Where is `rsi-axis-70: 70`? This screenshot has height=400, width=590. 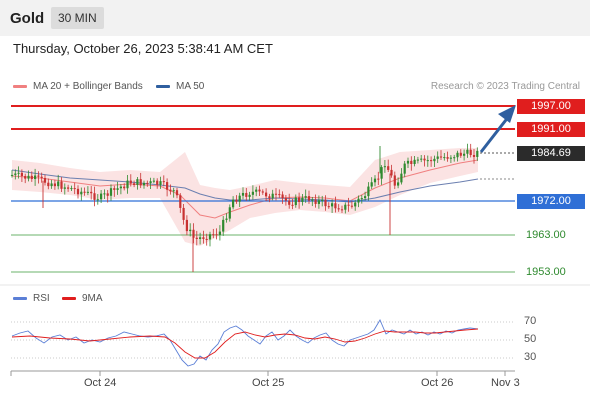 rsi-axis-70: 70 is located at coordinates (530, 321).